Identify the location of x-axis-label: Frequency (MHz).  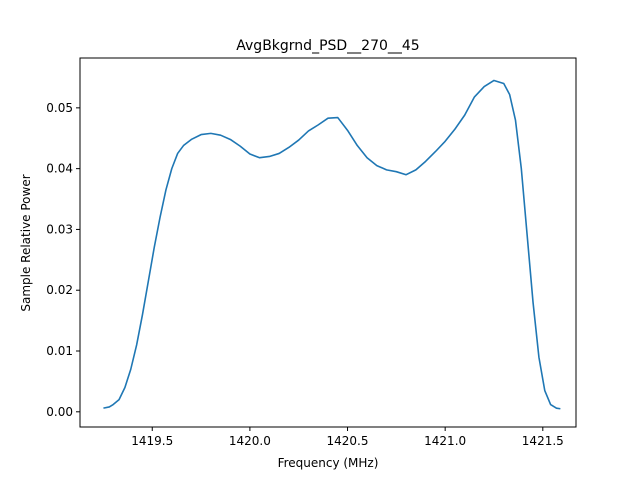
(328, 463).